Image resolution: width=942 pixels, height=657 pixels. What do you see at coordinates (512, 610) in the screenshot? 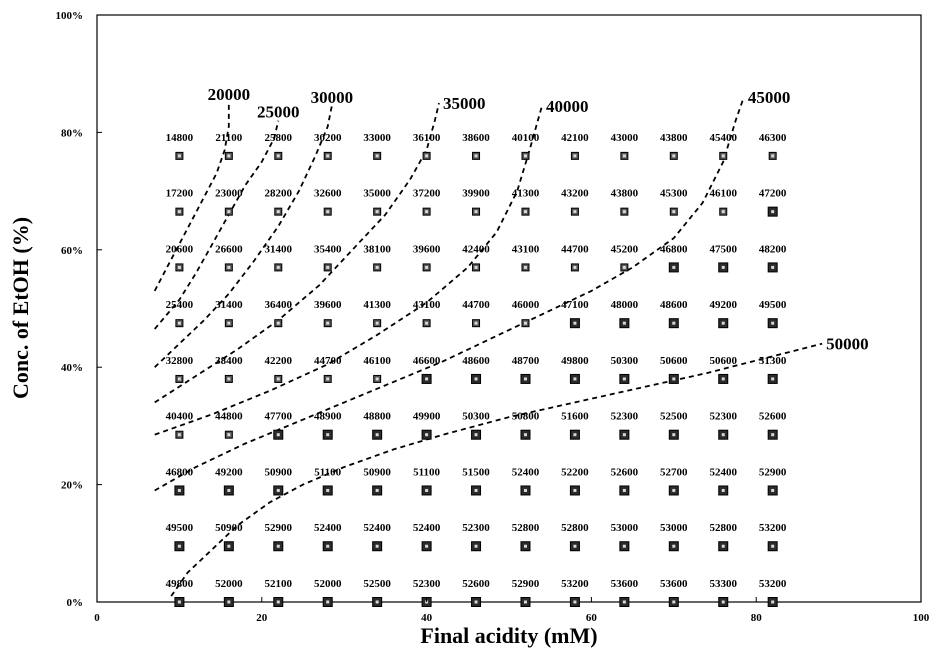
I see `x-axis: 0 20 40 60 80 100` at bounding box center [512, 610].